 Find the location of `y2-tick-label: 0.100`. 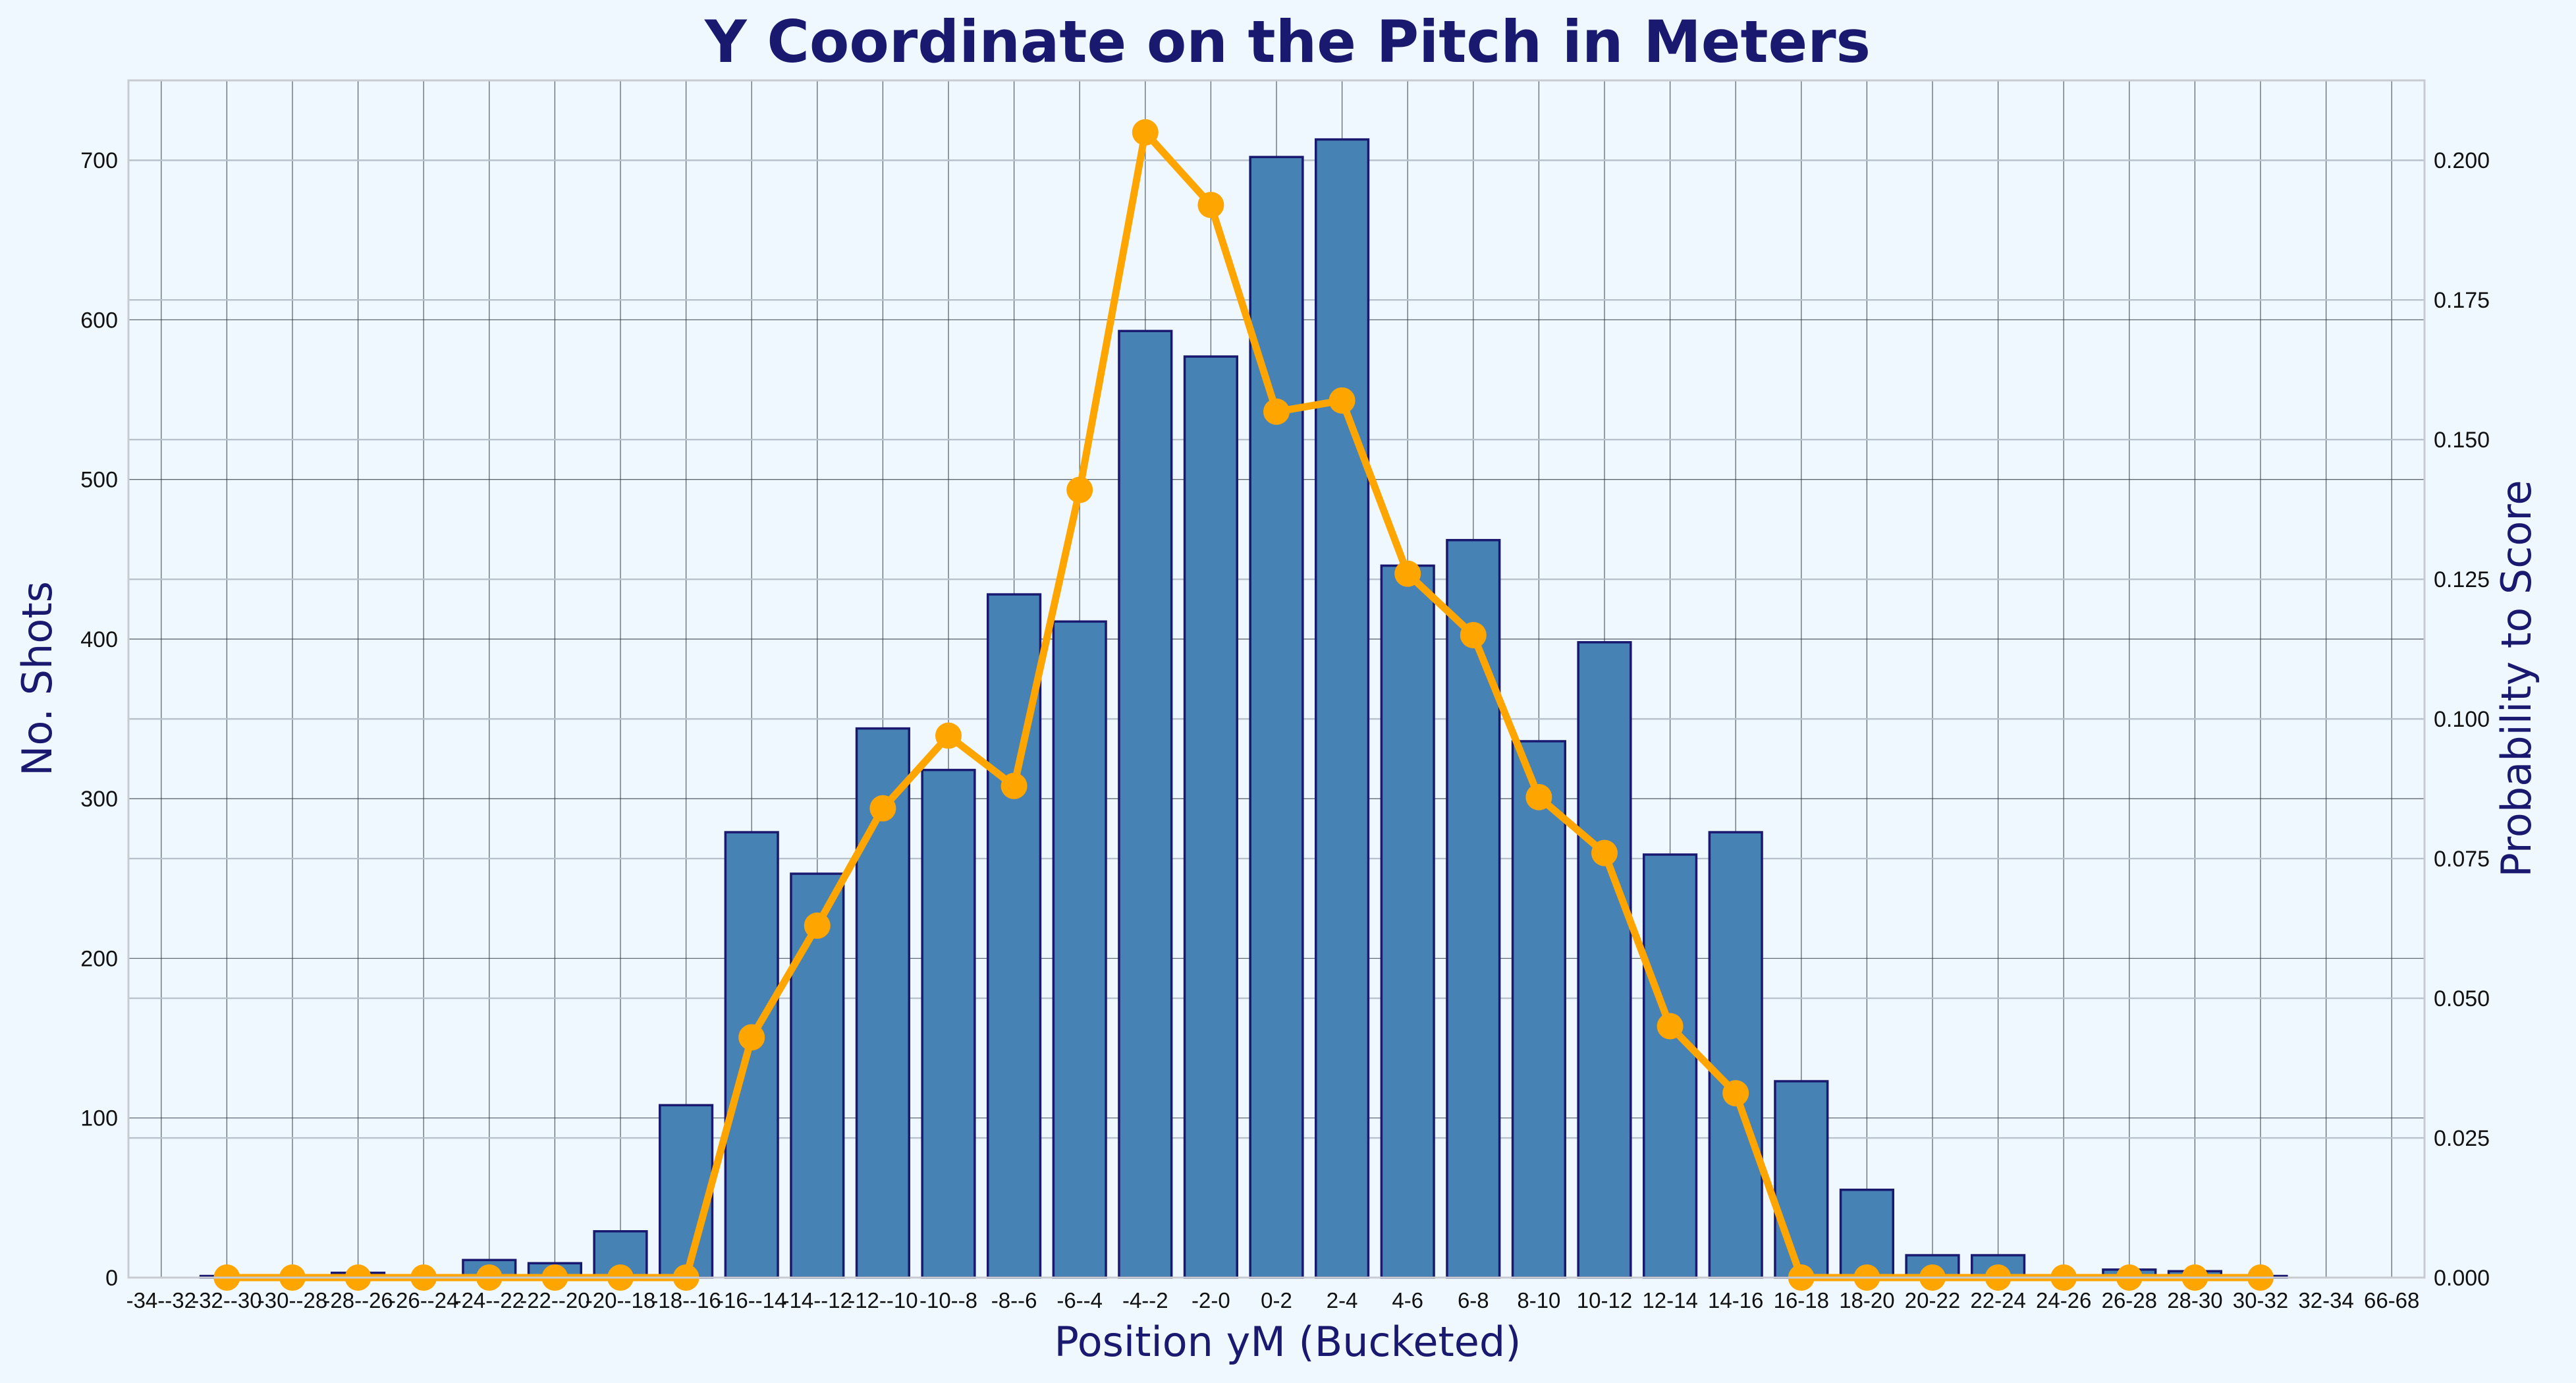

y2-tick-label: 0.100 is located at coordinates (2462, 719).